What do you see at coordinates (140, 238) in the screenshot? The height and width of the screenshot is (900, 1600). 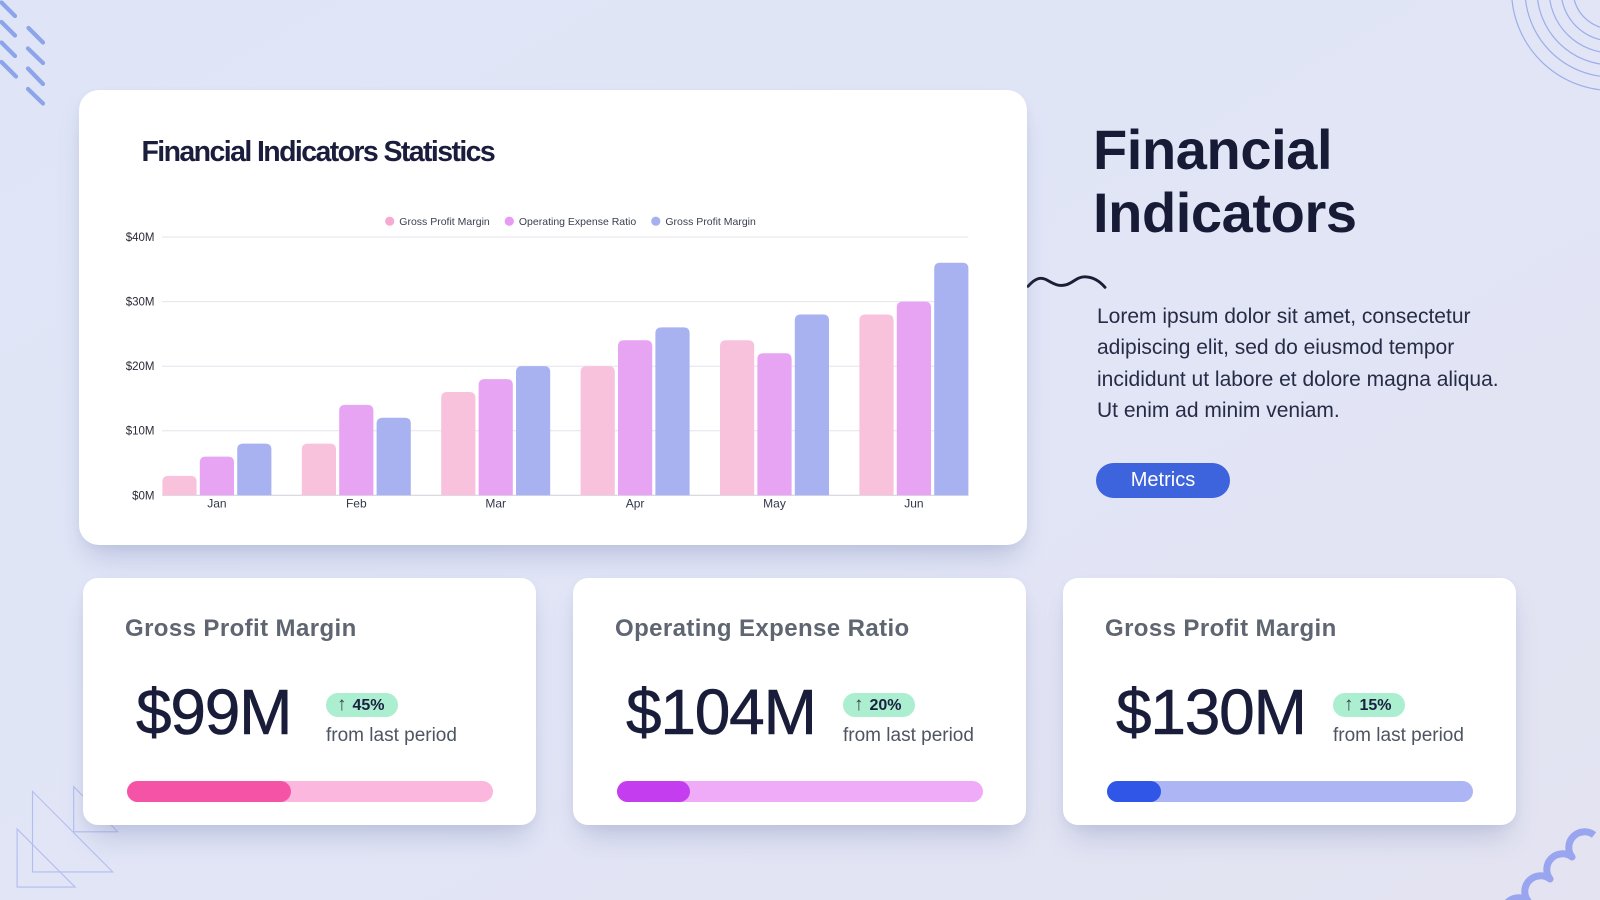 I see `svg-text: $40M` at bounding box center [140, 238].